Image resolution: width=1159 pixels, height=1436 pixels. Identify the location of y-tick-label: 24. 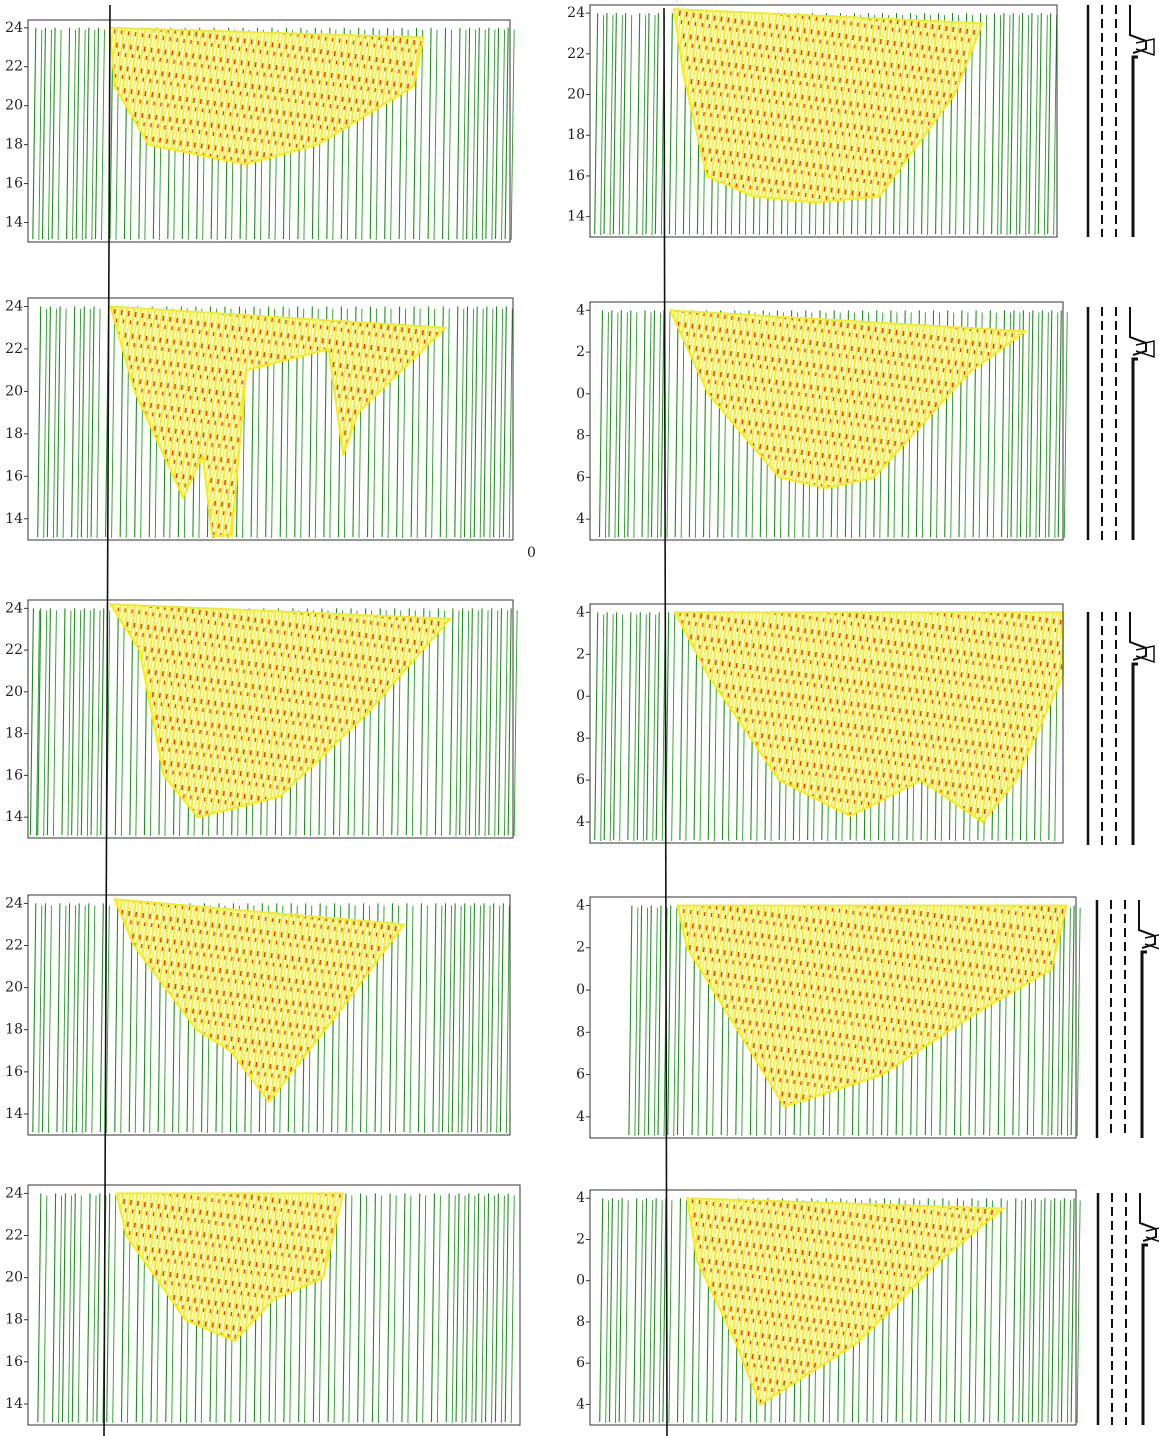
(576, 13).